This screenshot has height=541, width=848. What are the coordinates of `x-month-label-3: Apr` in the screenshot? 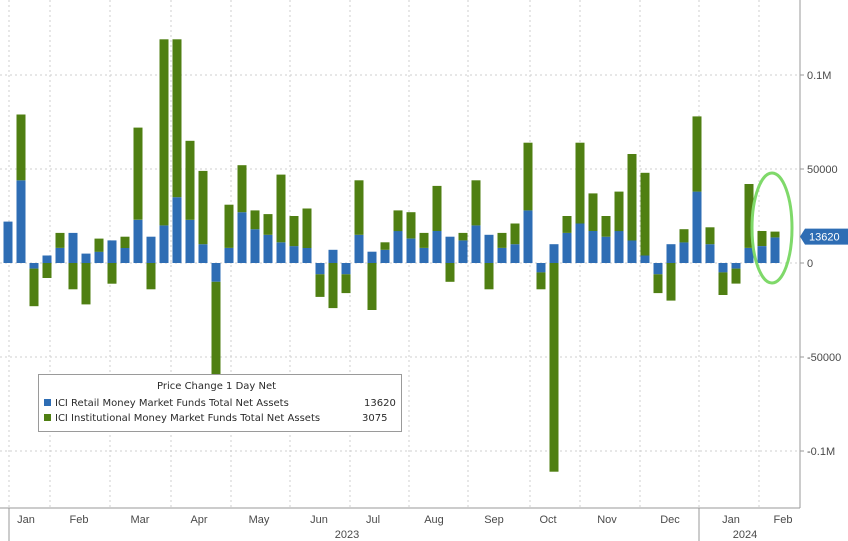 It's located at (198, 520).